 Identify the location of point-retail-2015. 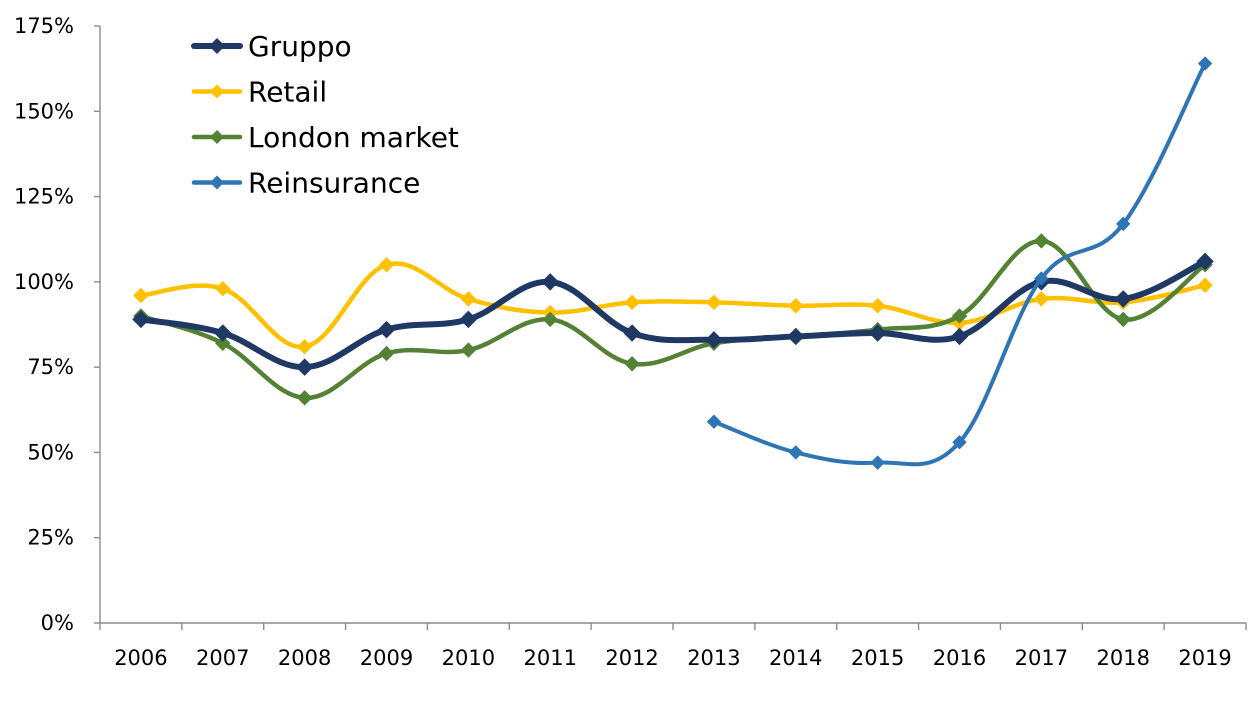
(877, 306).